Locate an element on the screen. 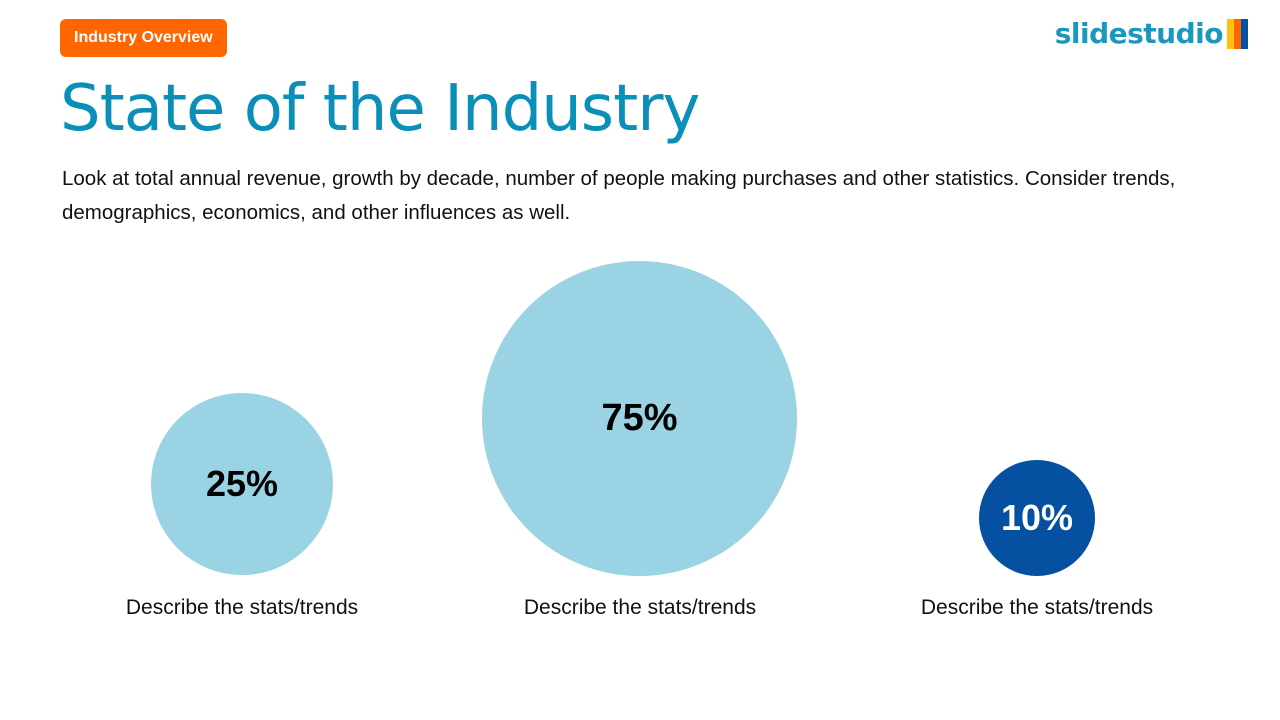 The width and height of the screenshot is (1280, 720). logo: slidestudio is located at coordinates (1151, 33).